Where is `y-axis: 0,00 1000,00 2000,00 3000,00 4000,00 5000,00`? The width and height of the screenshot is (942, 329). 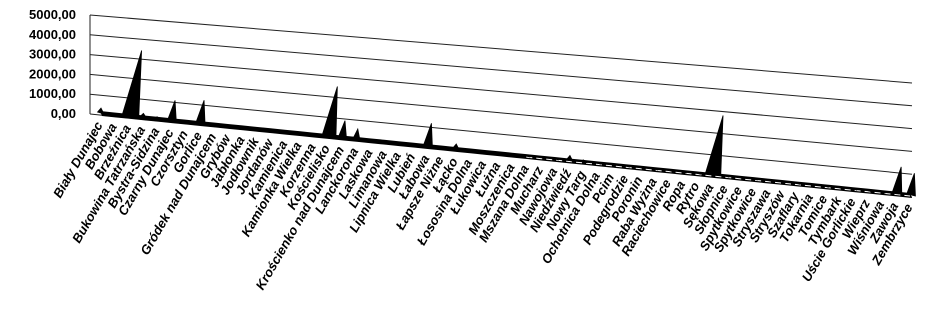
y-axis: 0,00 1000,00 2000,00 3000,00 4000,00 5000,00 is located at coordinates (52, 64).